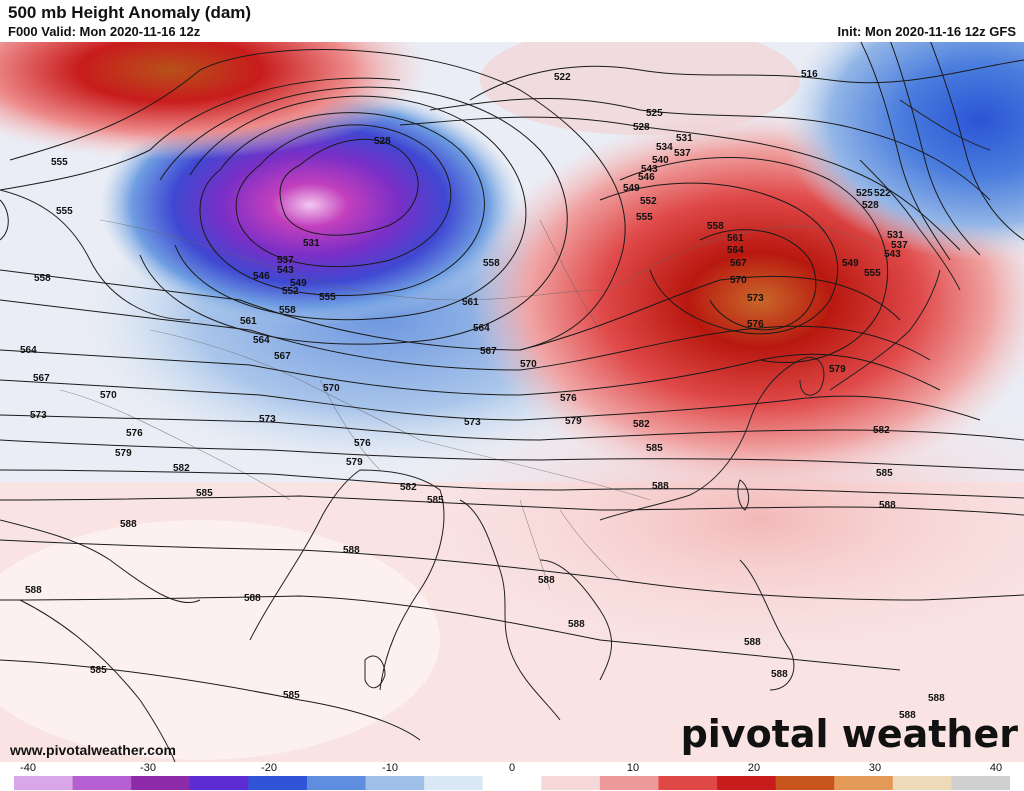 The image size is (1024, 791). Describe the element at coordinates (298, 283) in the screenshot. I see `contour-label-549-center: 549` at that location.